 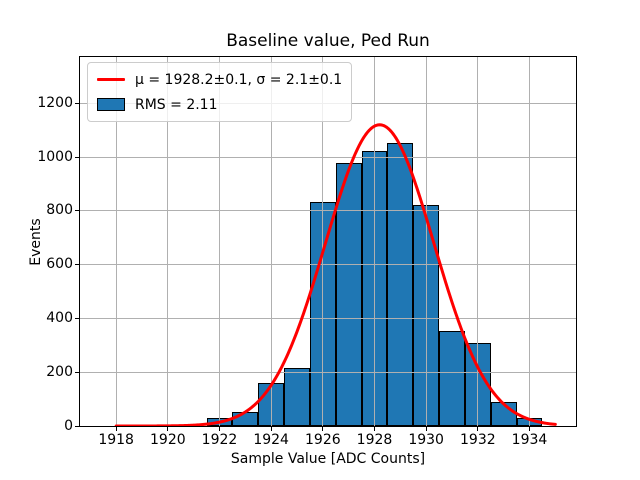 I want to click on y-tick-label: 1000, so click(x=55, y=156).